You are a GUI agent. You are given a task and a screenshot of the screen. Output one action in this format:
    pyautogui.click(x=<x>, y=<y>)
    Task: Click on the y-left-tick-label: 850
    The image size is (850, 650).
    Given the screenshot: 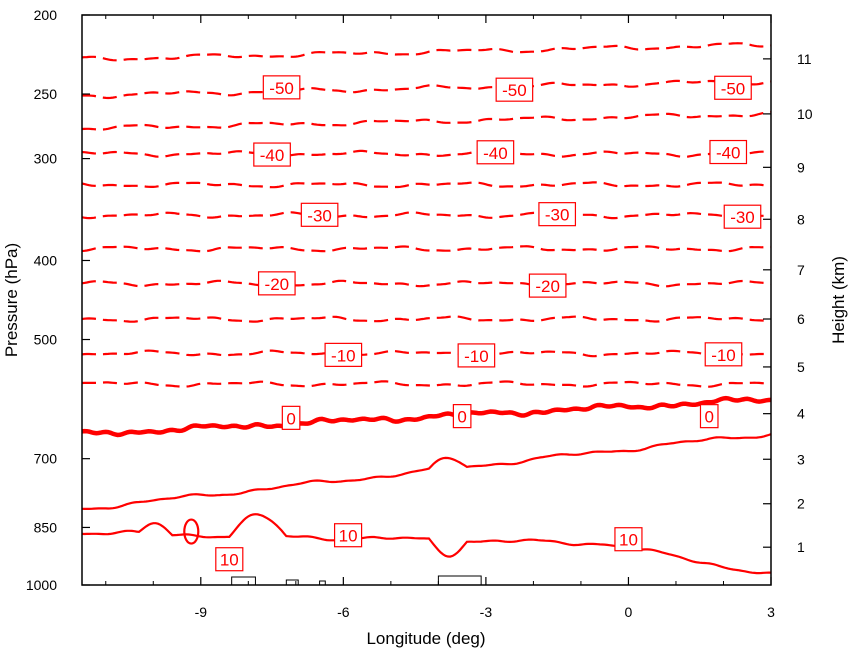 What is the action you would take?
    pyautogui.click(x=46, y=527)
    